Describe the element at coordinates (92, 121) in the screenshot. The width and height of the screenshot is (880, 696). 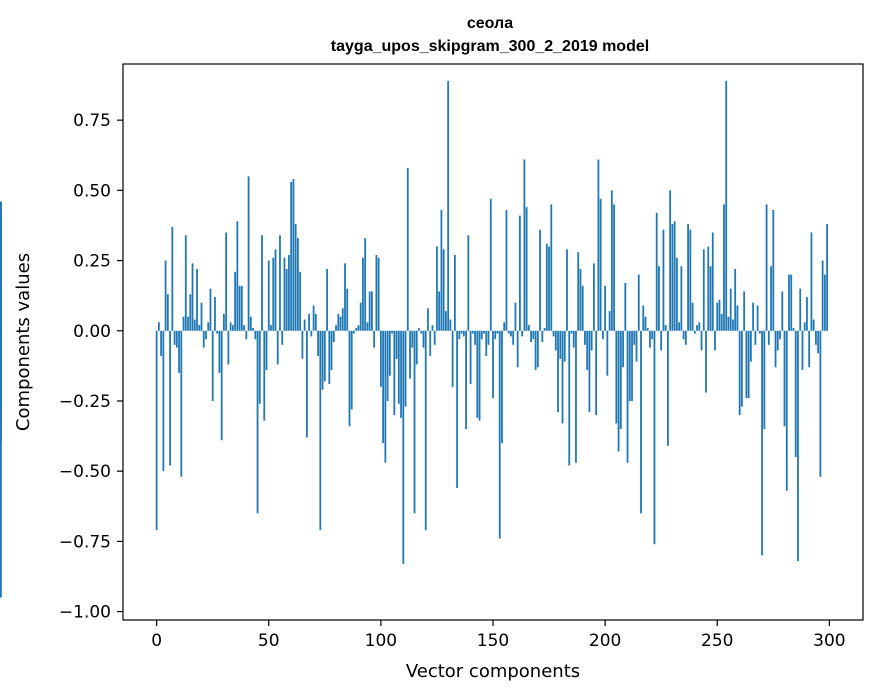
I see `y-tick-label: 0.75` at that location.